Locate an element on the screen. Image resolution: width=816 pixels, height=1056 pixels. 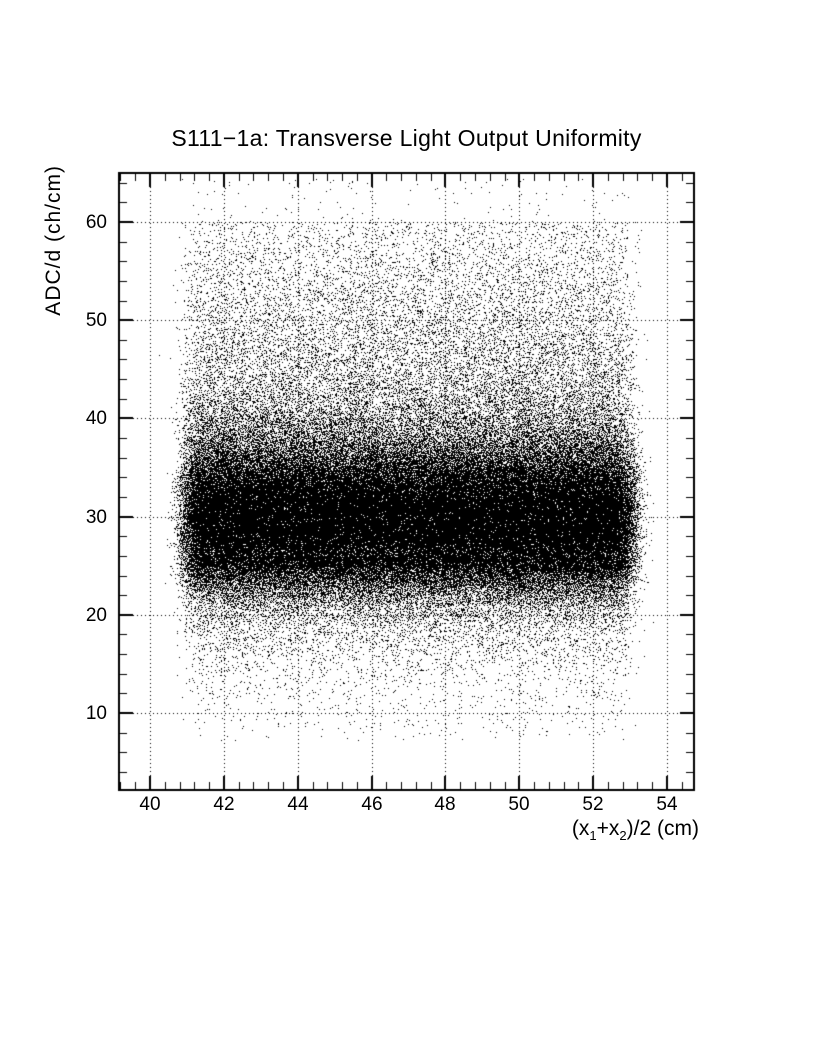
x-axis-label-part: (x is located at coordinates (580, 828).